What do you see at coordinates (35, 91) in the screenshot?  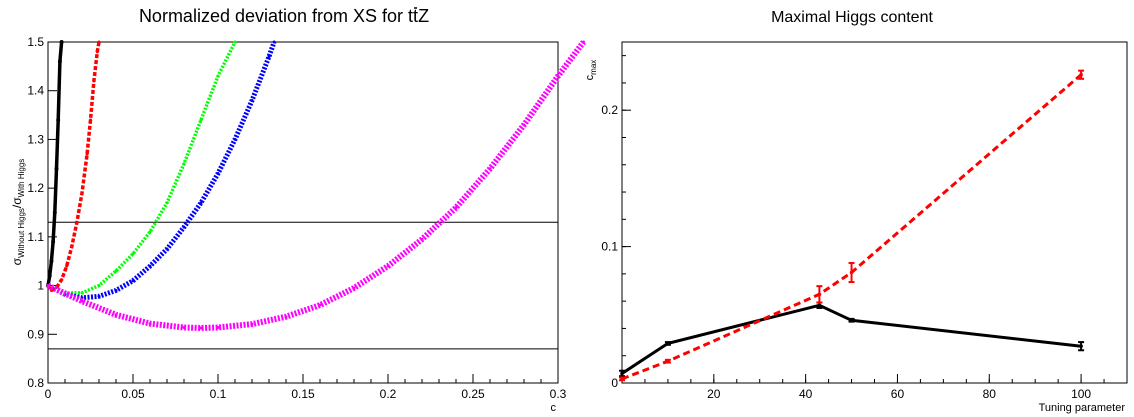 I see `left-y-tick-label: 1.4` at bounding box center [35, 91].